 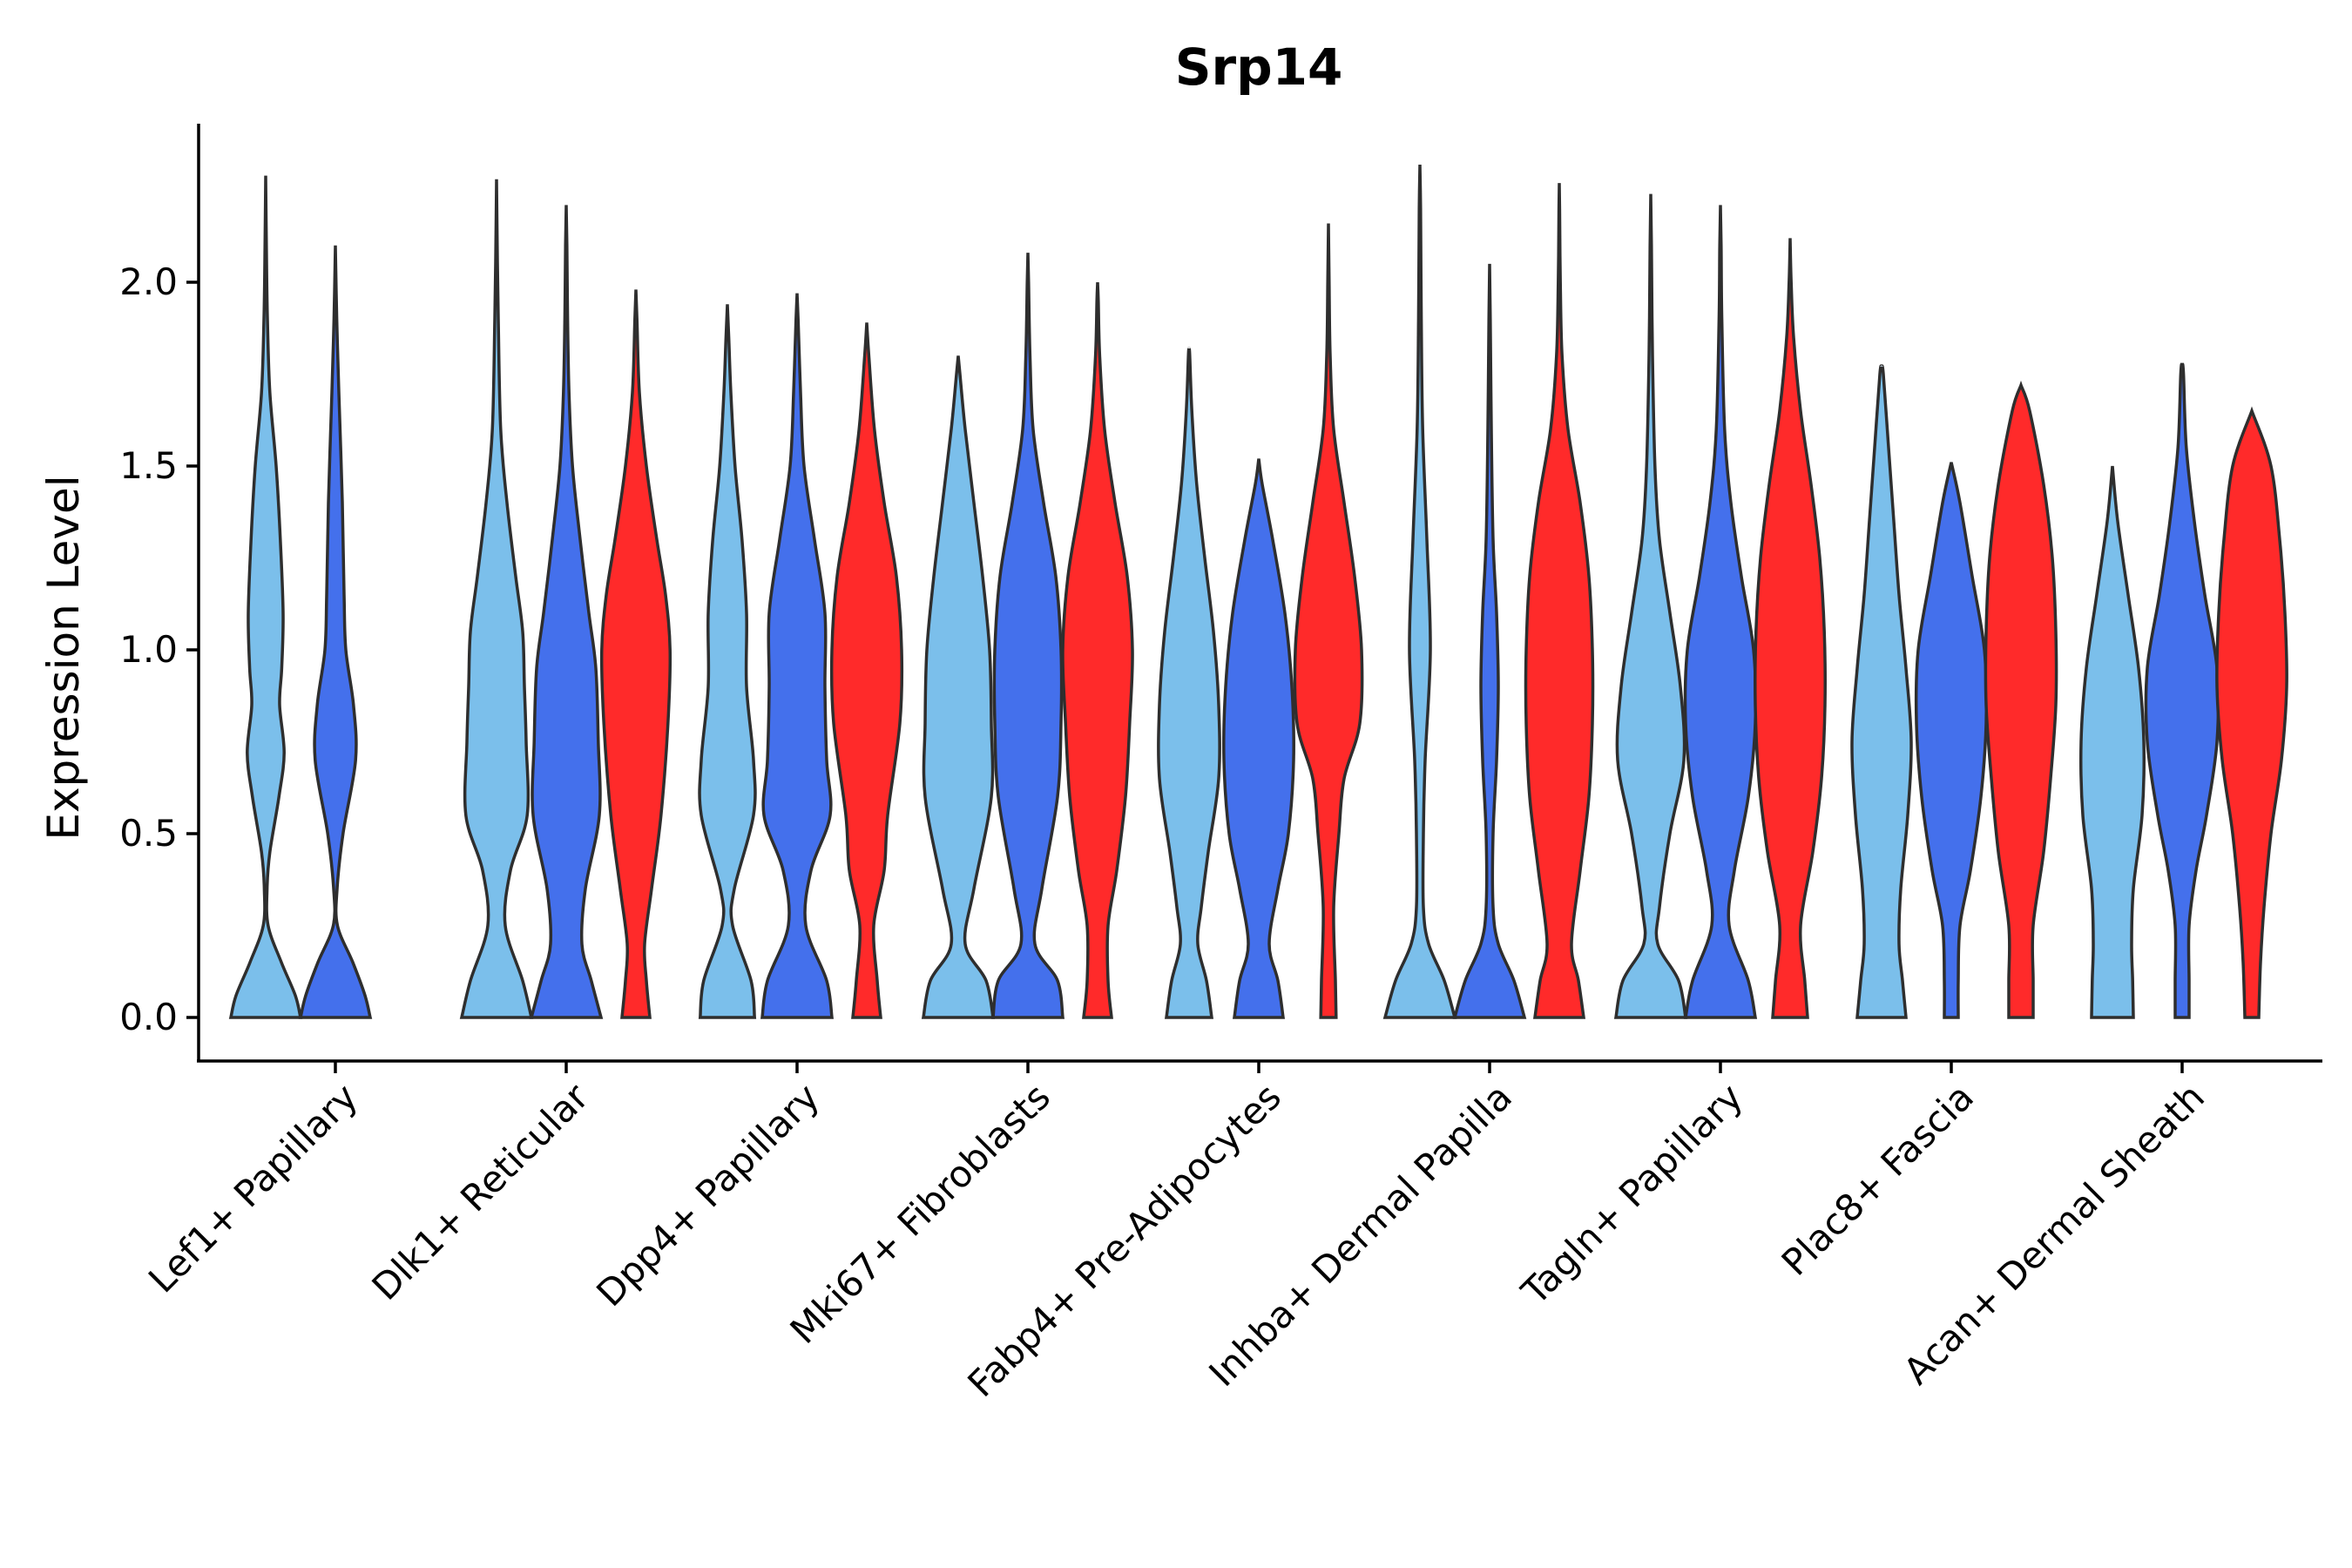 I want to click on x-tick-label: Tagln+ Papillary, so click(x=1632, y=1194).